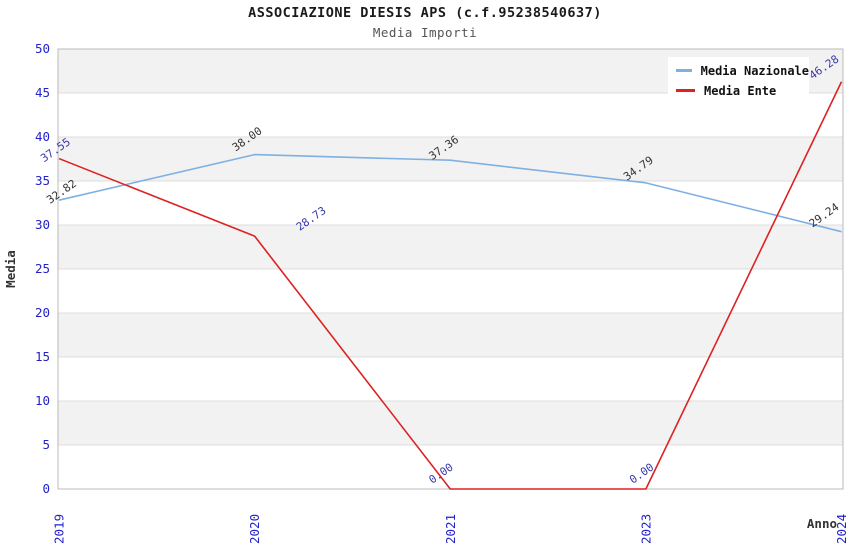  Describe the element at coordinates (738, 80) in the screenshot. I see `legend-box: Media Nazionale Media Ente` at that location.